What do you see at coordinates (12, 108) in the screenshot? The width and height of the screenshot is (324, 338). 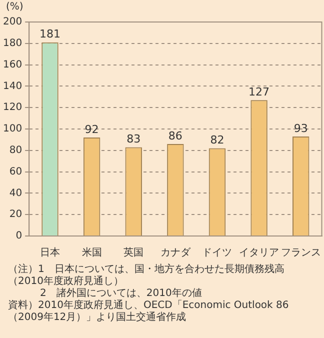 I see `y-tick-label: 120` at bounding box center [12, 108].